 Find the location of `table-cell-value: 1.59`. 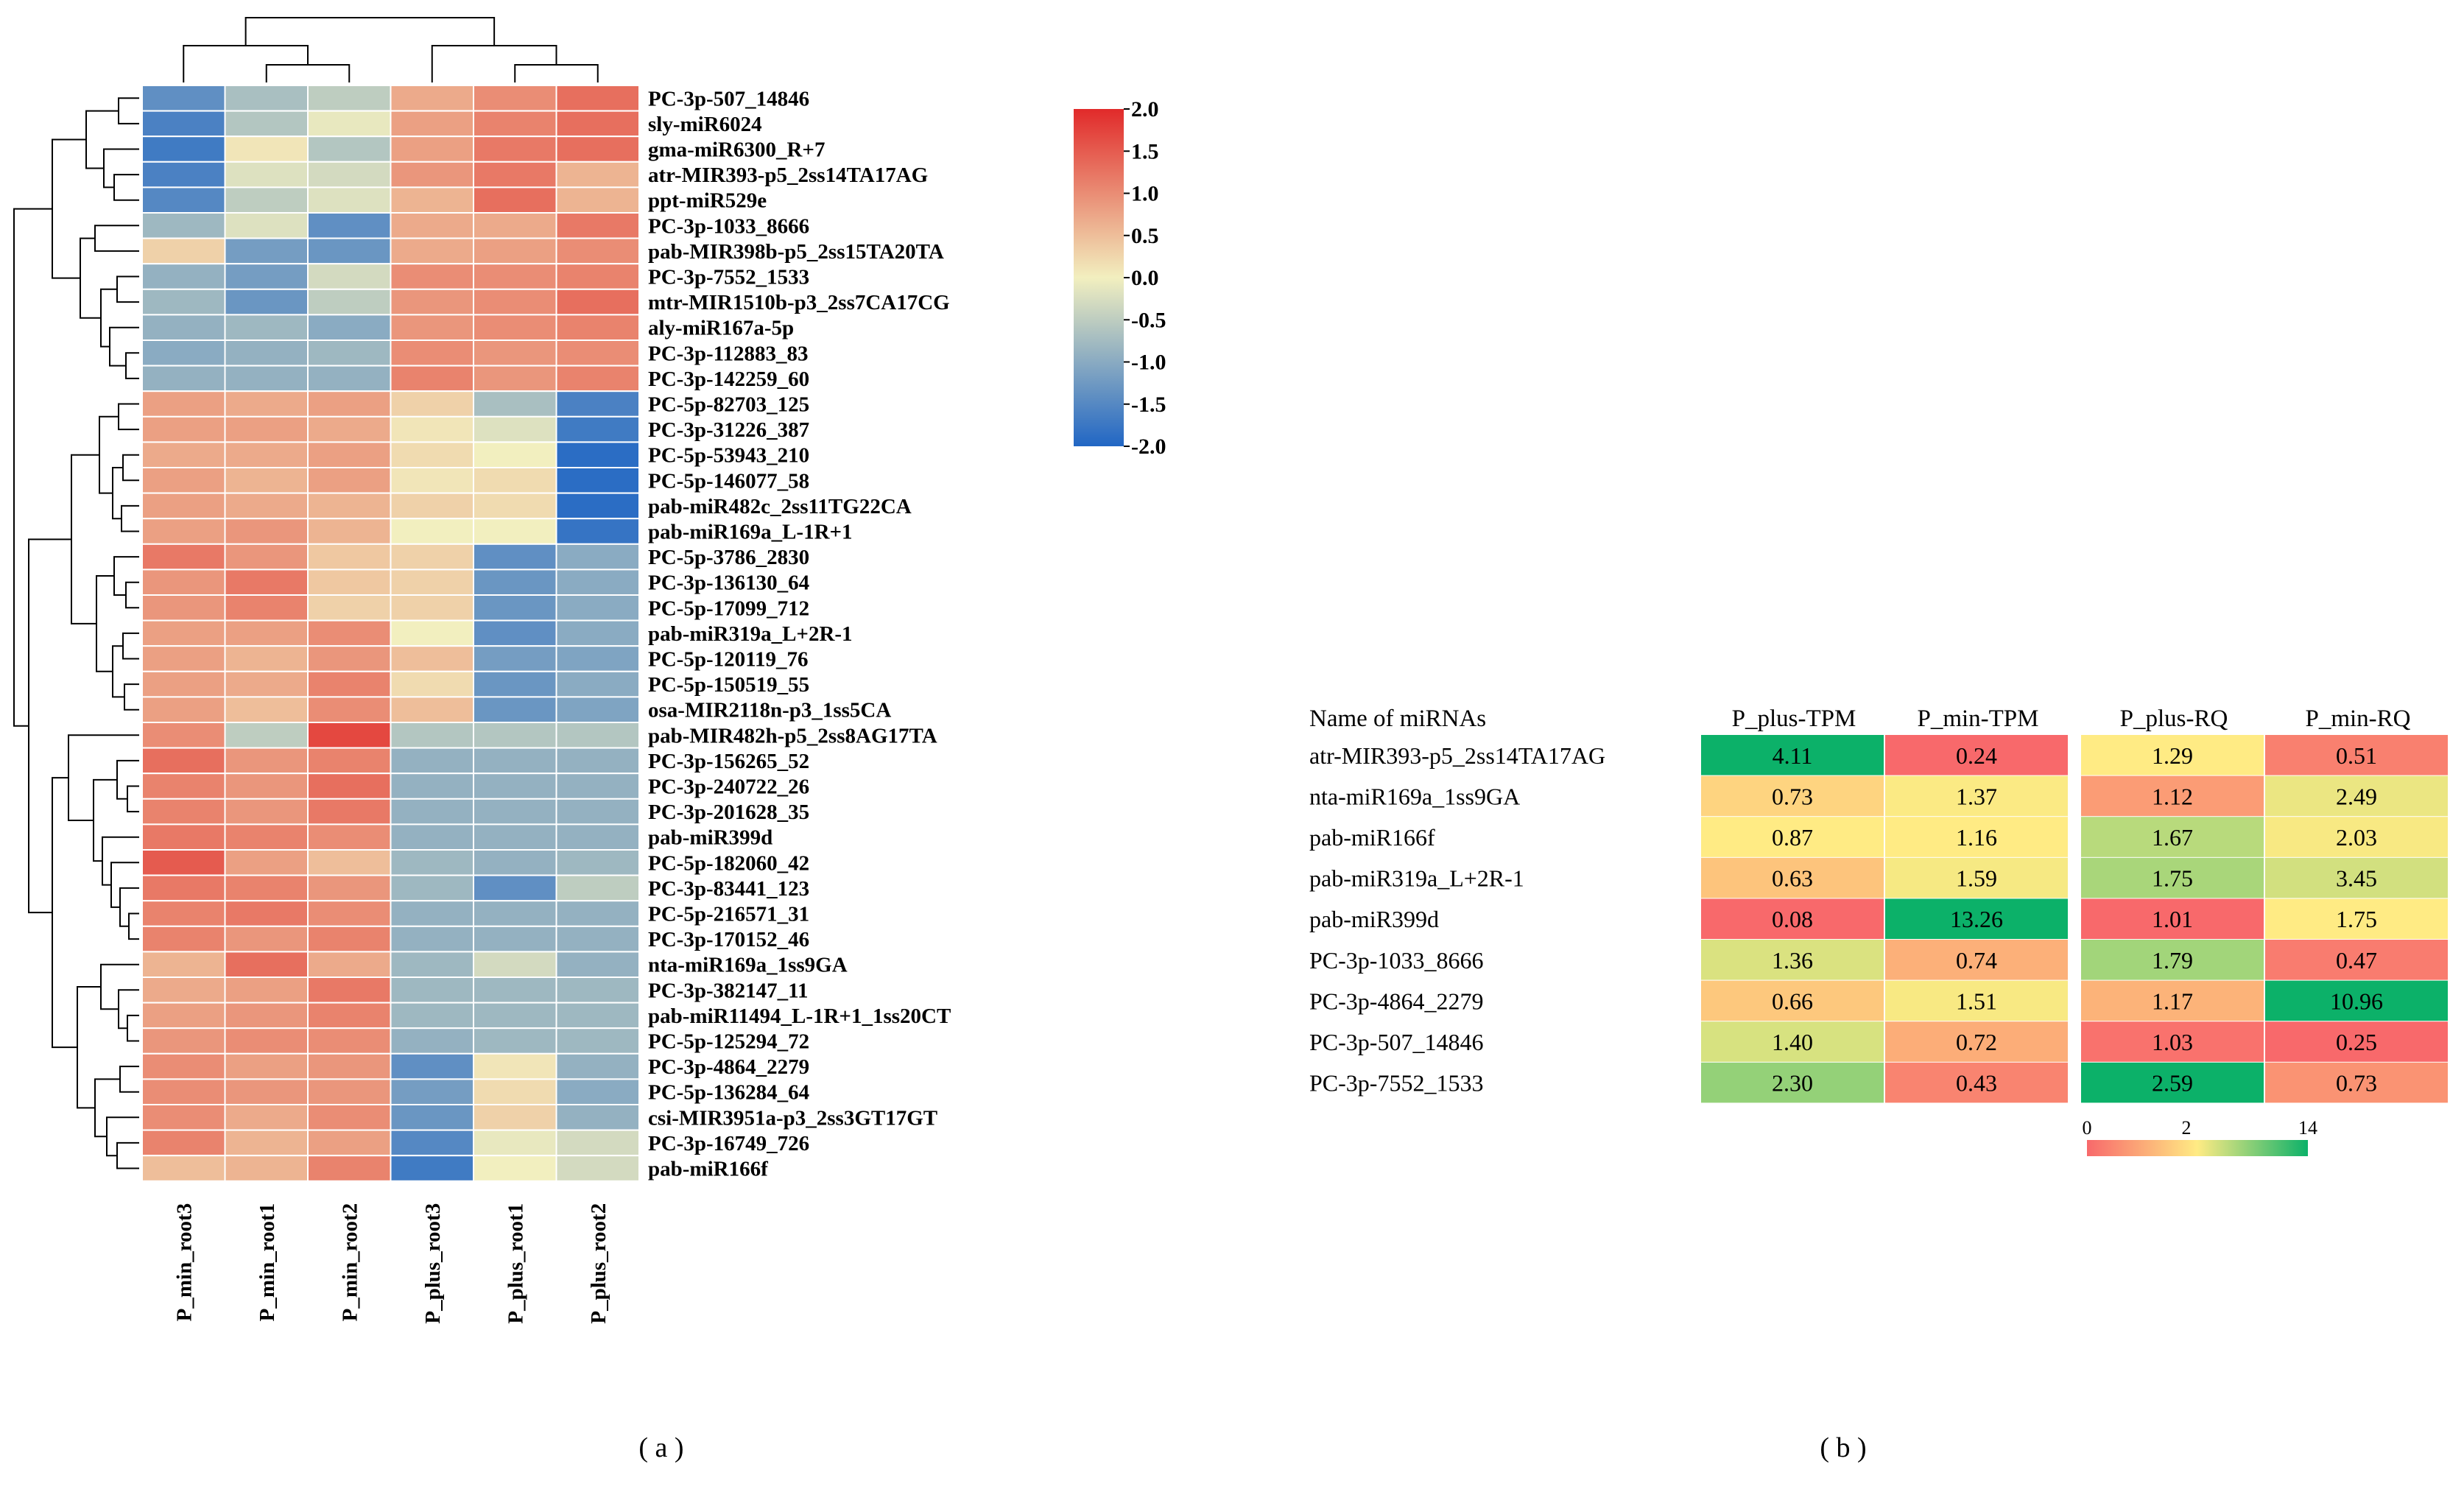

table-cell-value: 1.59 is located at coordinates (1976, 878).